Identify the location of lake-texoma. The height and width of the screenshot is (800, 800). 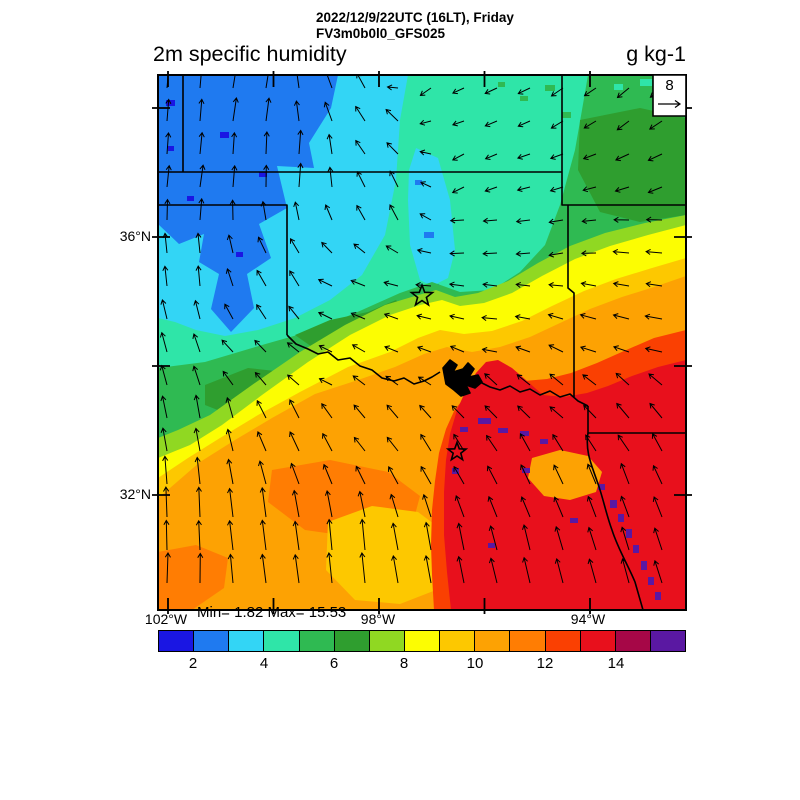
(462, 378).